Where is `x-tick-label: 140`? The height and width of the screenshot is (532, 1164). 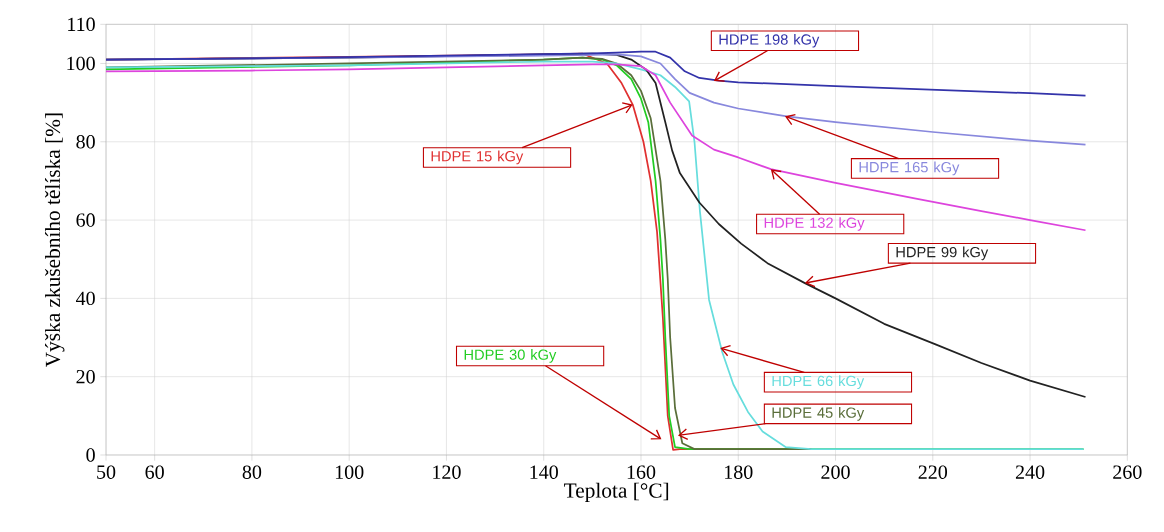
x-tick-label: 140 is located at coordinates (544, 472).